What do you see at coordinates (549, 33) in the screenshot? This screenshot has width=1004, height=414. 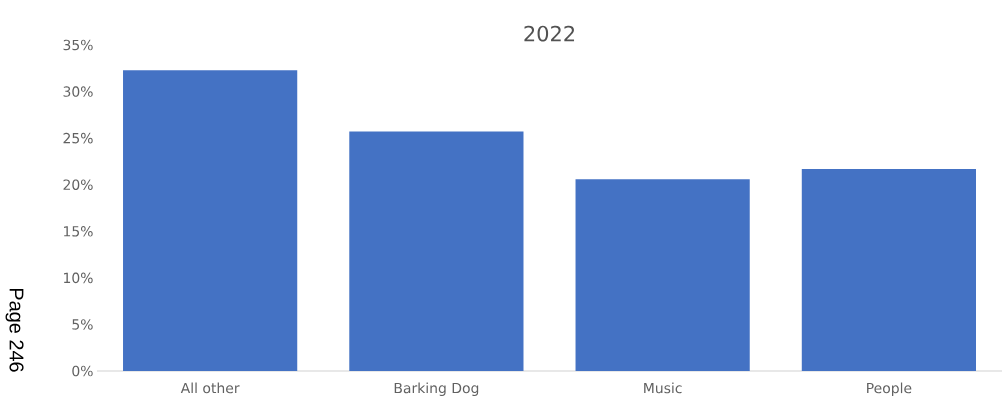 I see `chart-title: 2022` at bounding box center [549, 33].